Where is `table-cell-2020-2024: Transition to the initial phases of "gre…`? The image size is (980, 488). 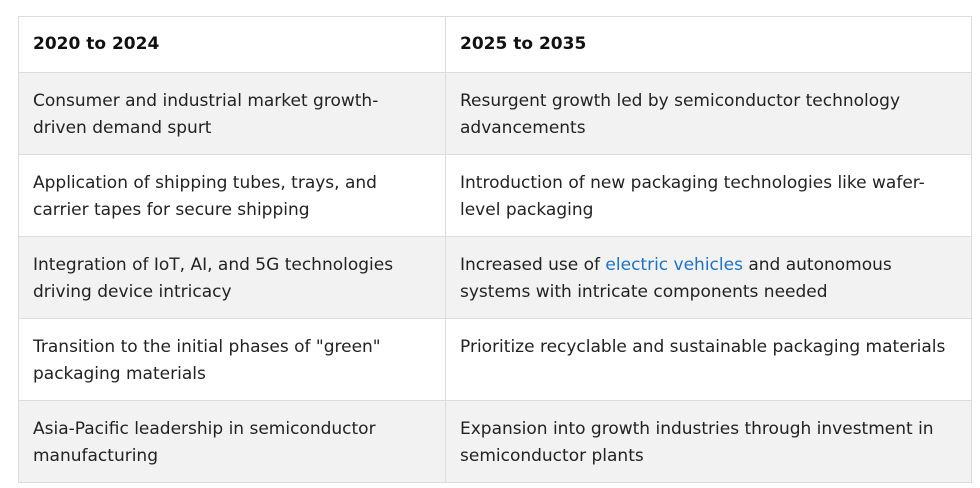
table-cell-2020-2024: Transition to the initial phases of "gre… is located at coordinates (232, 359).